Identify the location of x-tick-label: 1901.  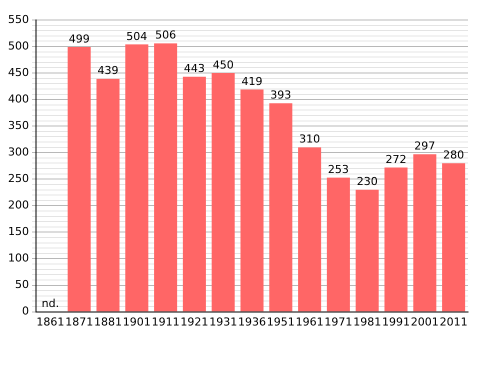
(136, 321).